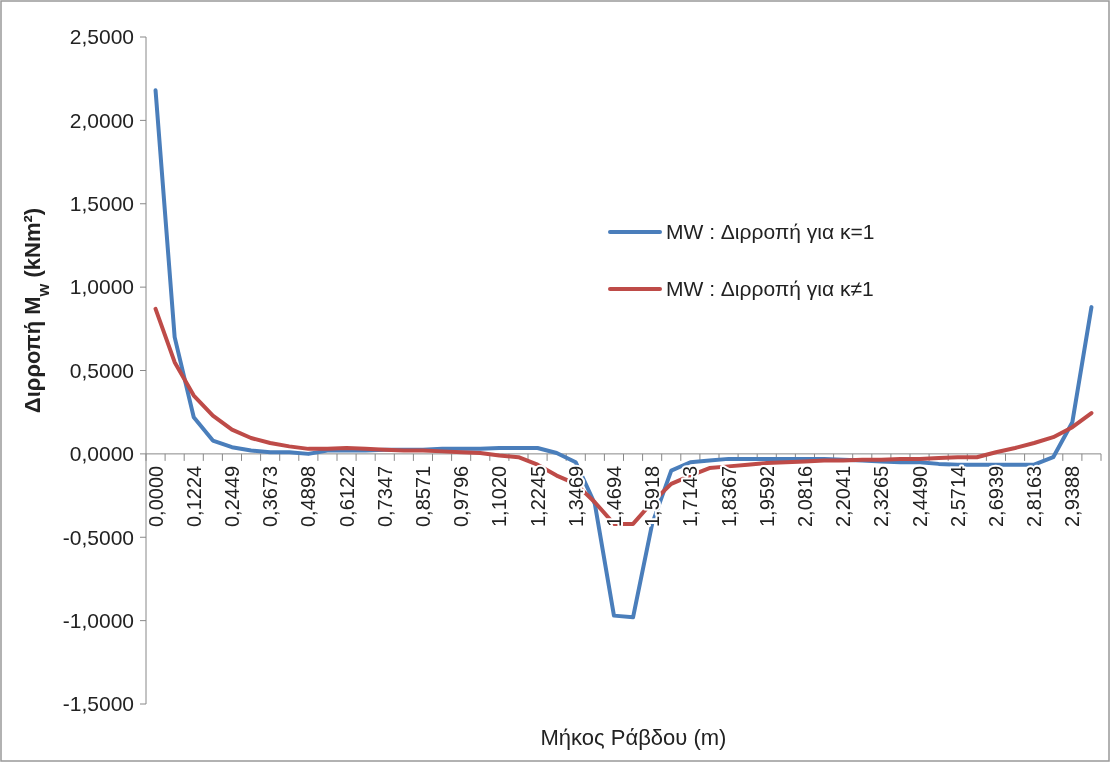  What do you see at coordinates (384, 496) in the screenshot?
I see `x-tick-label: 0,7347` at bounding box center [384, 496].